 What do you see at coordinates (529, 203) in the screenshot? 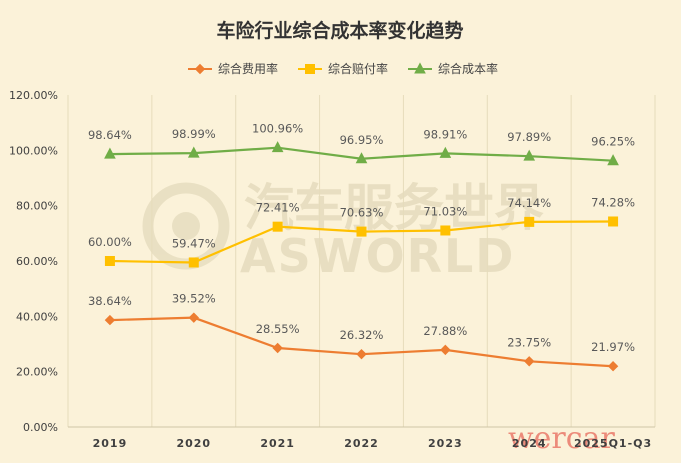
I see `data-label: 74.14%` at bounding box center [529, 203].